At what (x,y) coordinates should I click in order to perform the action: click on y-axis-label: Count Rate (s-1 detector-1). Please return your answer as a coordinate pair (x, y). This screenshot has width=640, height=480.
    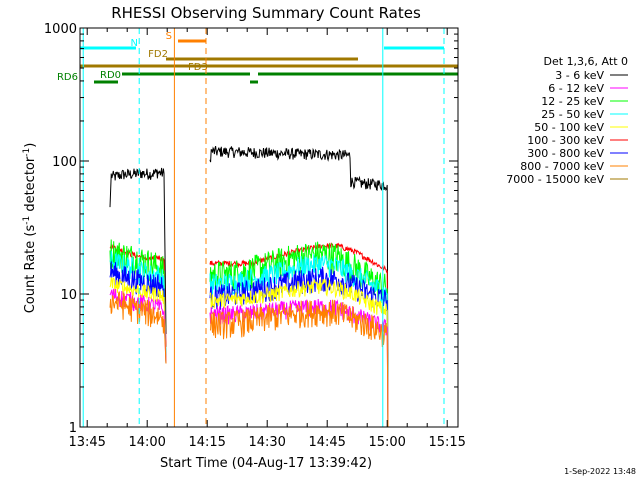
    Looking at the image, I should click on (30, 228).